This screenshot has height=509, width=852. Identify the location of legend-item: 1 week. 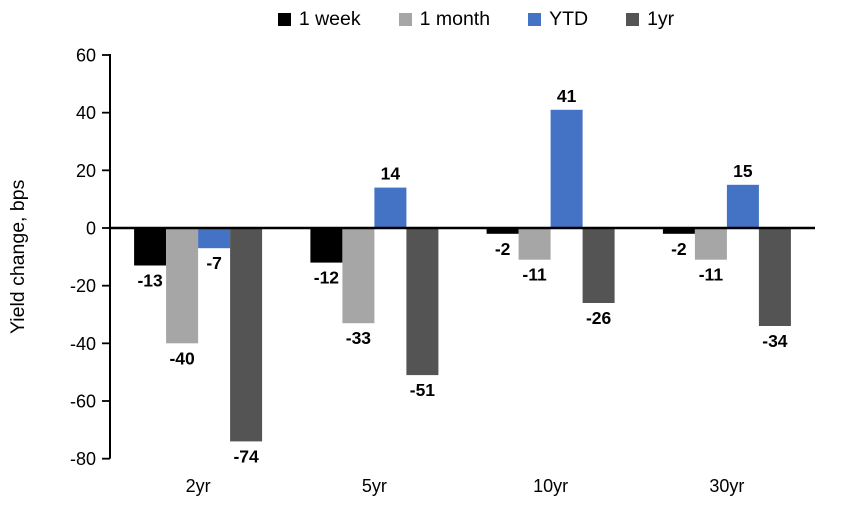
(319, 19).